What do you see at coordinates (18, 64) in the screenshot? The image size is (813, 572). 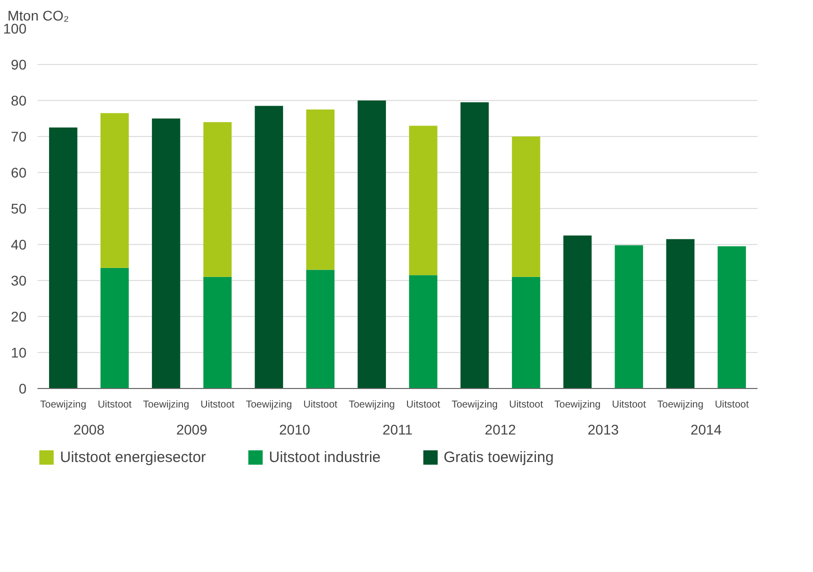 I see `y-tick-label: 90` at bounding box center [18, 64].